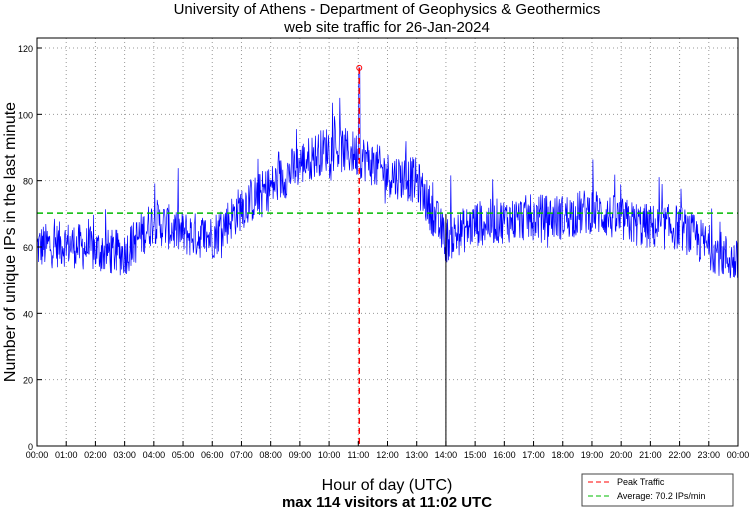 This screenshot has height=511, width=750. Describe the element at coordinates (154, 455) in the screenshot. I see `x-tick-label: 04:00` at that location.